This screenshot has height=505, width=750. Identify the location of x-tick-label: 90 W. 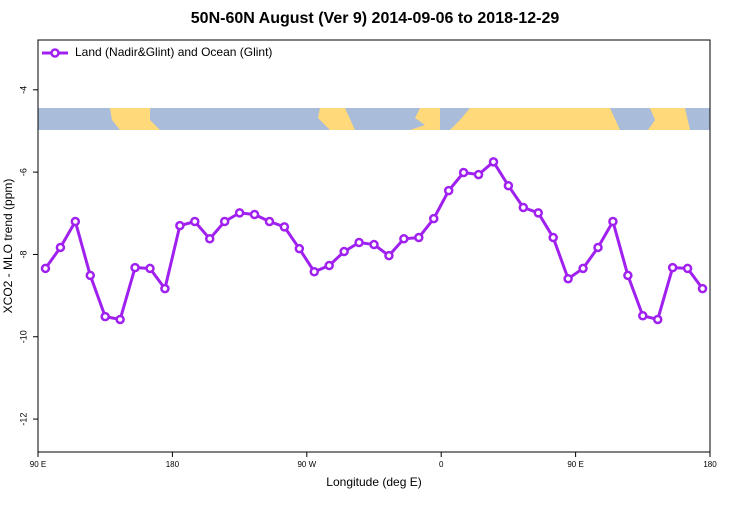
(306, 464).